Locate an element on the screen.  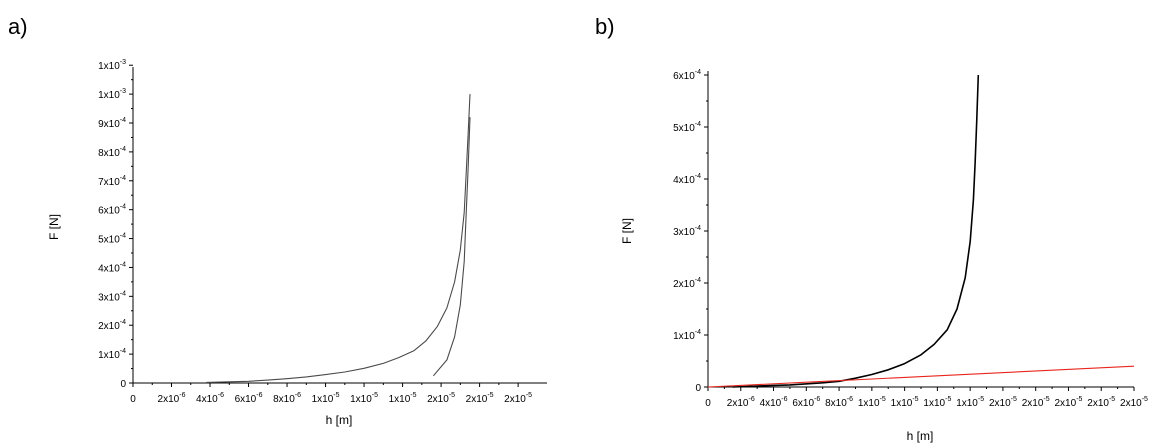
y-tick-label-a-8: 8x10⁻⁴ is located at coordinates (112, 152).